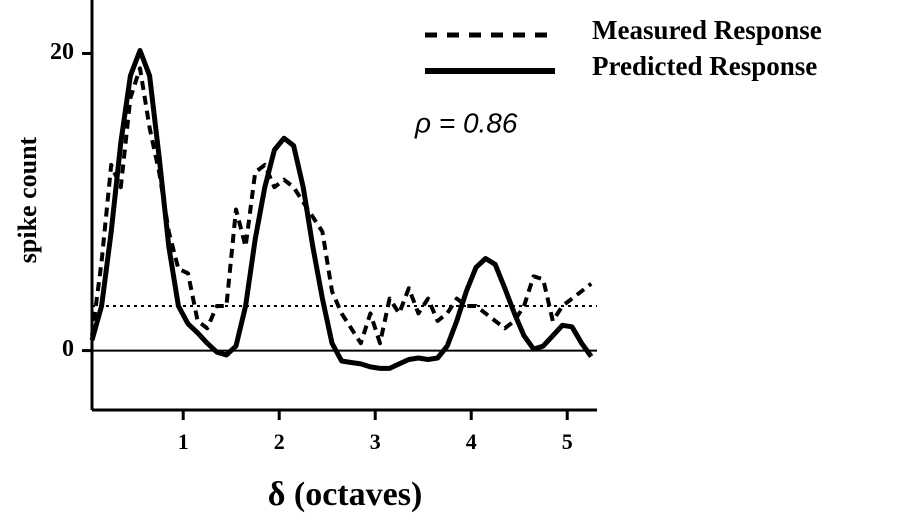  What do you see at coordinates (375, 441) in the screenshot?
I see `x-tick-label: 3` at bounding box center [375, 441].